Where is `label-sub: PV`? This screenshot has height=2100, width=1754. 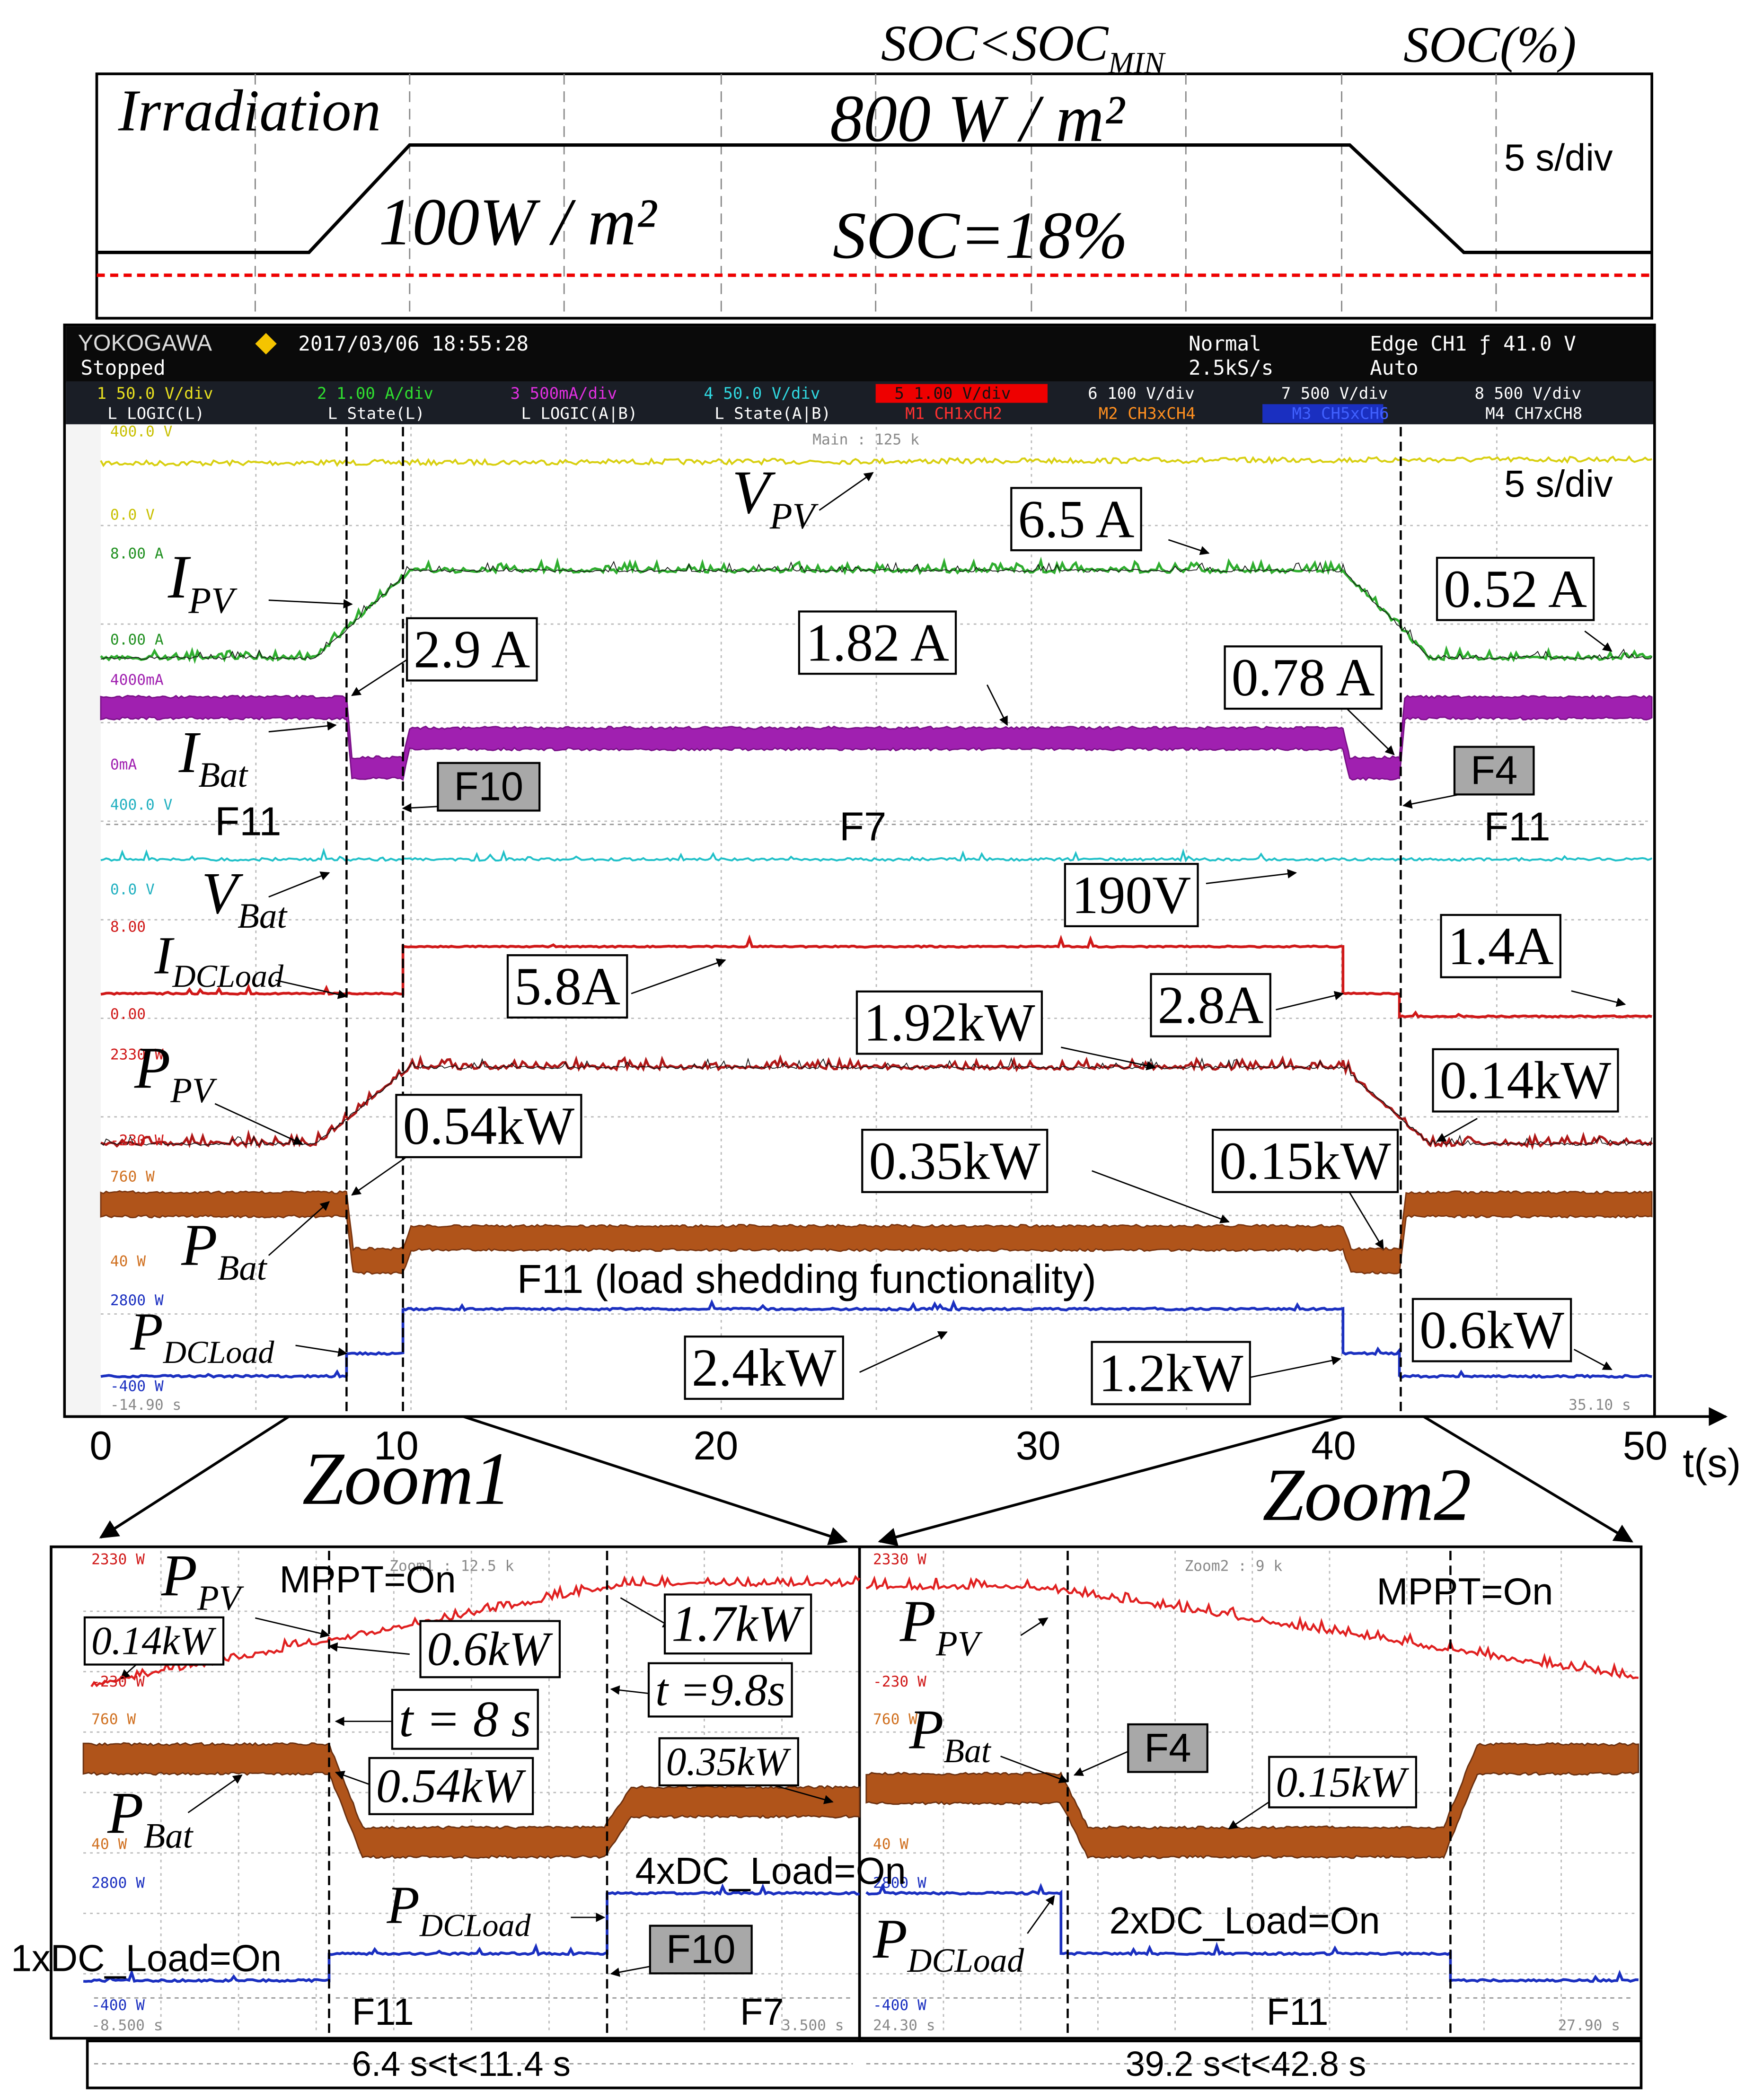 label-sub: PV is located at coordinates (959, 1644).